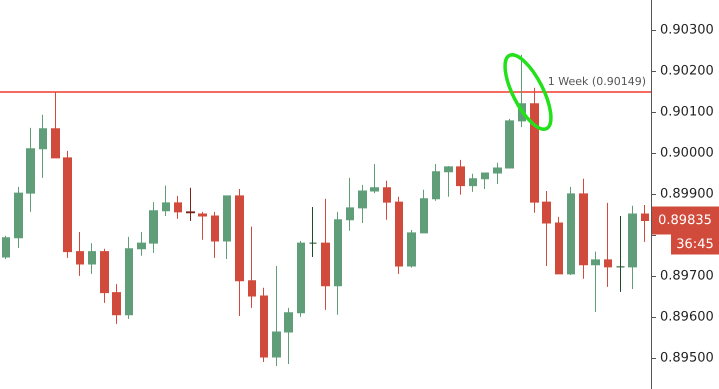  What do you see at coordinates (687, 112) in the screenshot?
I see `y-tick-label: 0.90100` at bounding box center [687, 112].